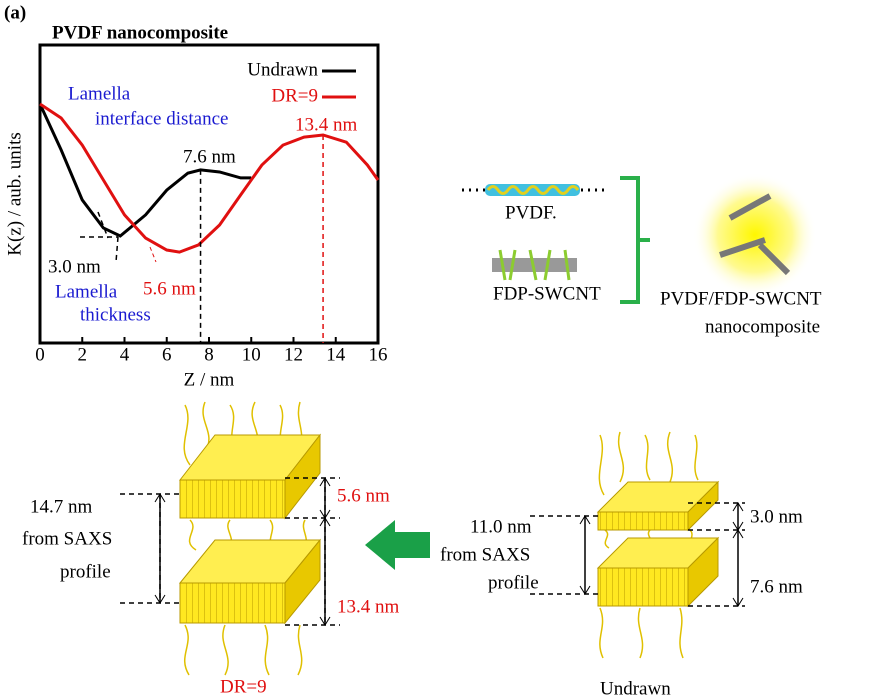 Image resolution: width=887 pixels, height=699 pixels. What do you see at coordinates (282, 69) in the screenshot?
I see `legend-label: Undrawn` at bounding box center [282, 69].